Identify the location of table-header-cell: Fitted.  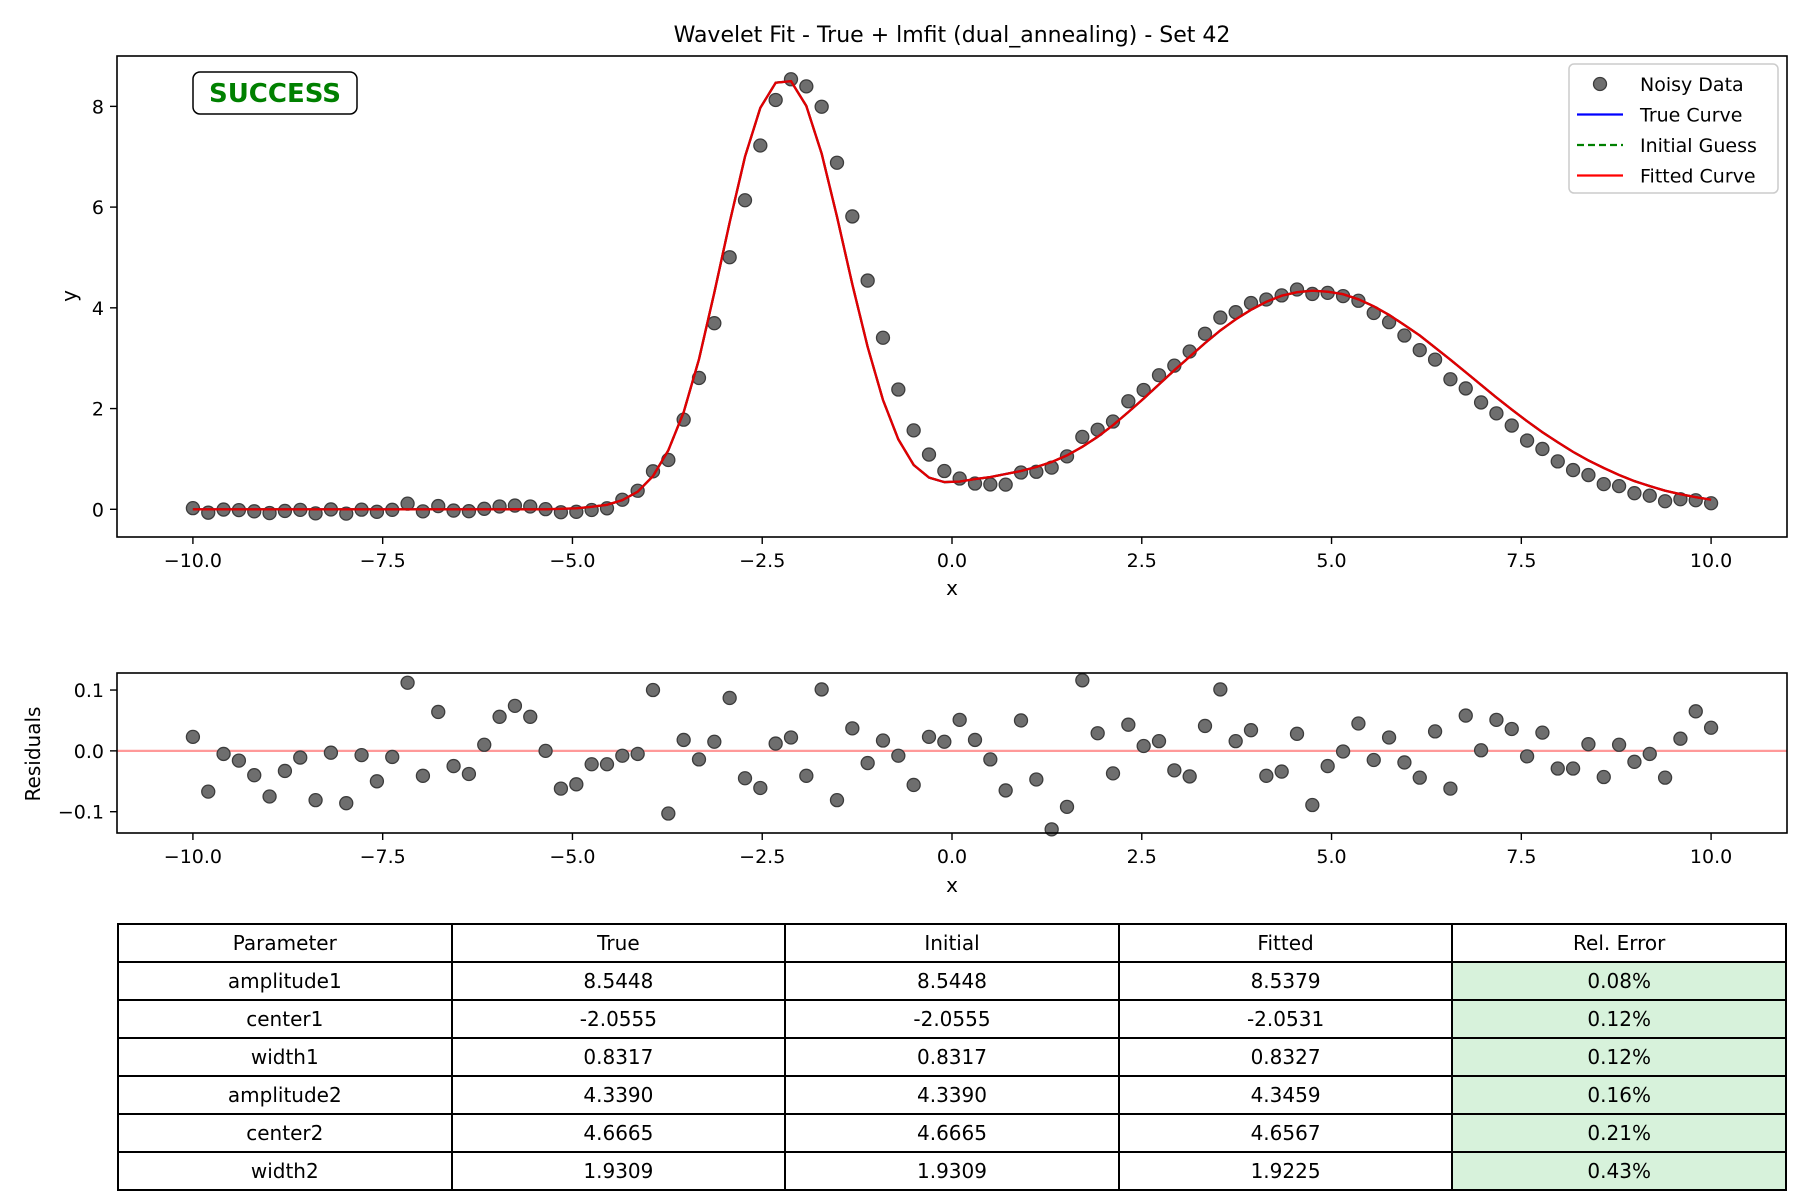
(1285, 943).